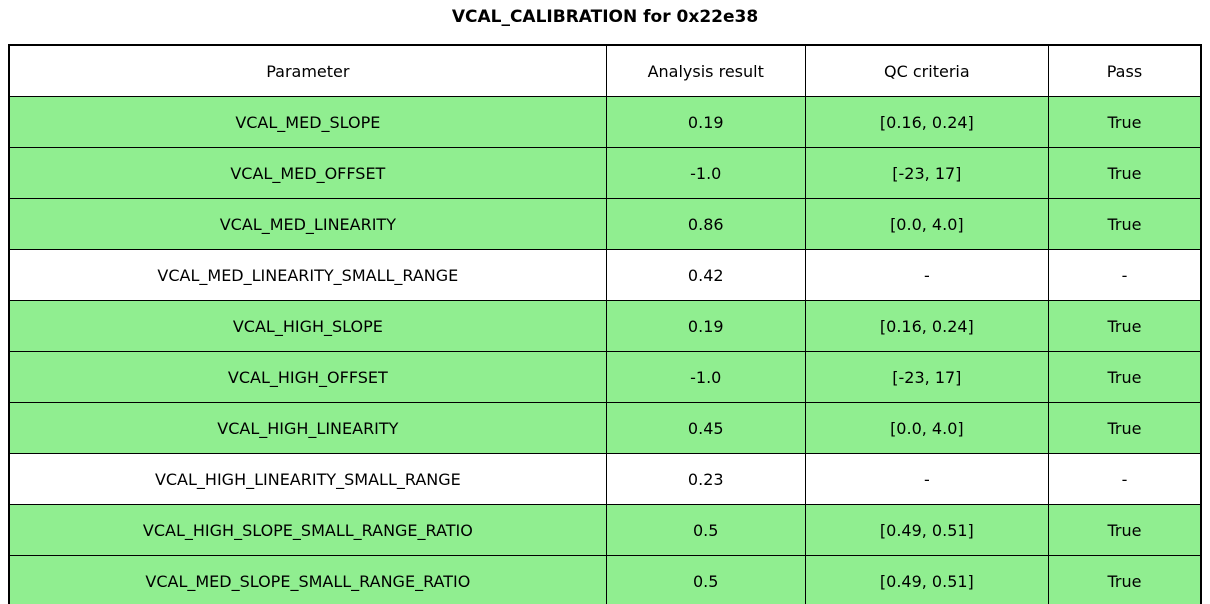  I want to click on table-row: VCAL_MED_SLOPE 0.19 [0.16, 0.24] True, so click(605, 122).